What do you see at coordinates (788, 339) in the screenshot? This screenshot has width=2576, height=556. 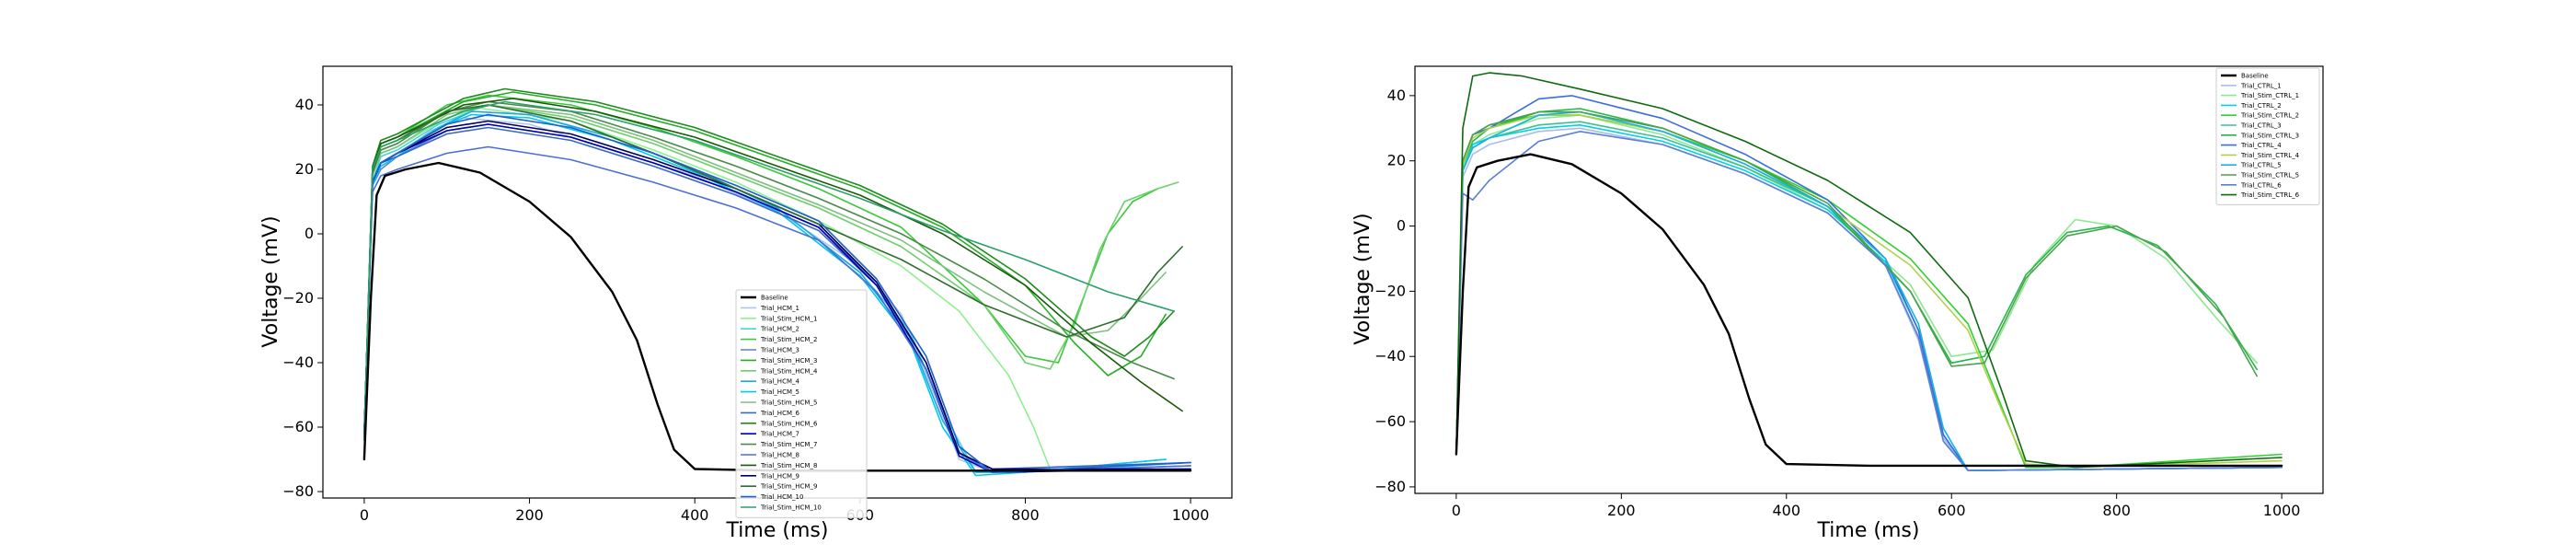 I see `legend-label: Trial_Stim_HCM_2` at bounding box center [788, 339].